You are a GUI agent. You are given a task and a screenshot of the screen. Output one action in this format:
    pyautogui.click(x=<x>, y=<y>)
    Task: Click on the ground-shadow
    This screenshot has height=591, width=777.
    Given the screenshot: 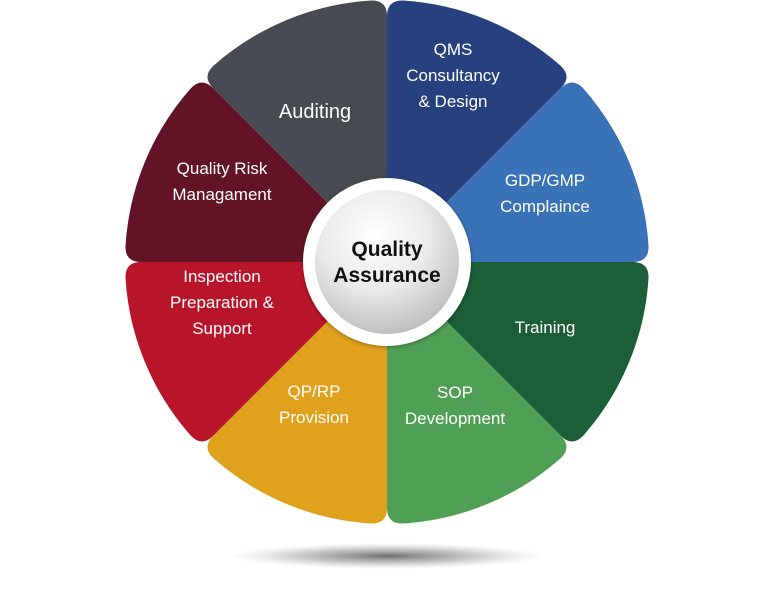 What is the action you would take?
    pyautogui.click(x=387, y=556)
    